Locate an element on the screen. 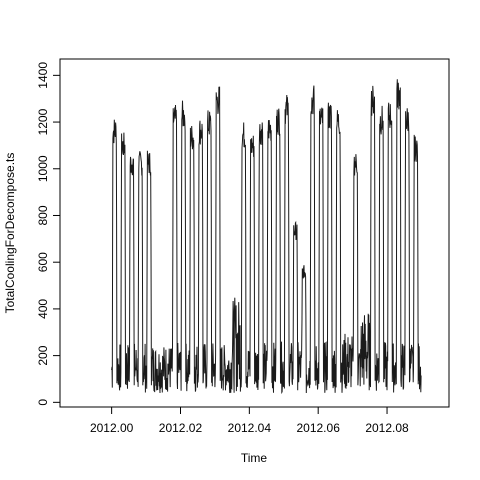 This screenshot has height=480, width=480. x-tick-label: 2012.02 is located at coordinates (181, 428).